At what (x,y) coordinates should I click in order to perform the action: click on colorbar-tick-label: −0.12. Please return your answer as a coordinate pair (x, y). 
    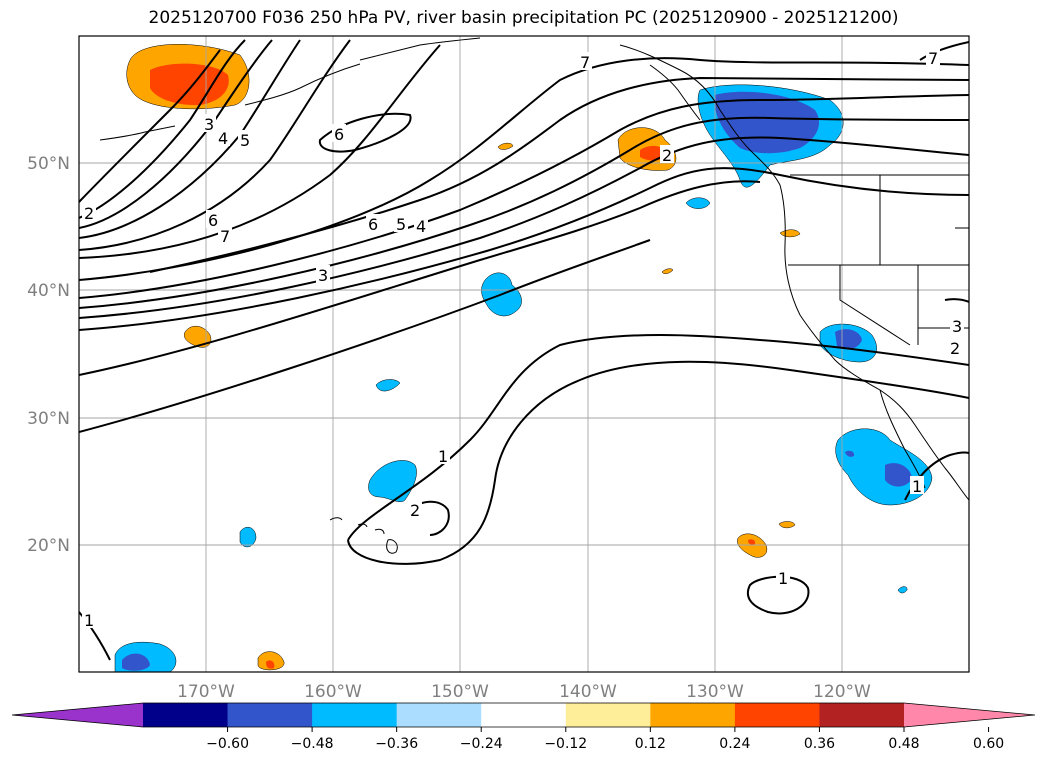
    Looking at the image, I should click on (565, 744).